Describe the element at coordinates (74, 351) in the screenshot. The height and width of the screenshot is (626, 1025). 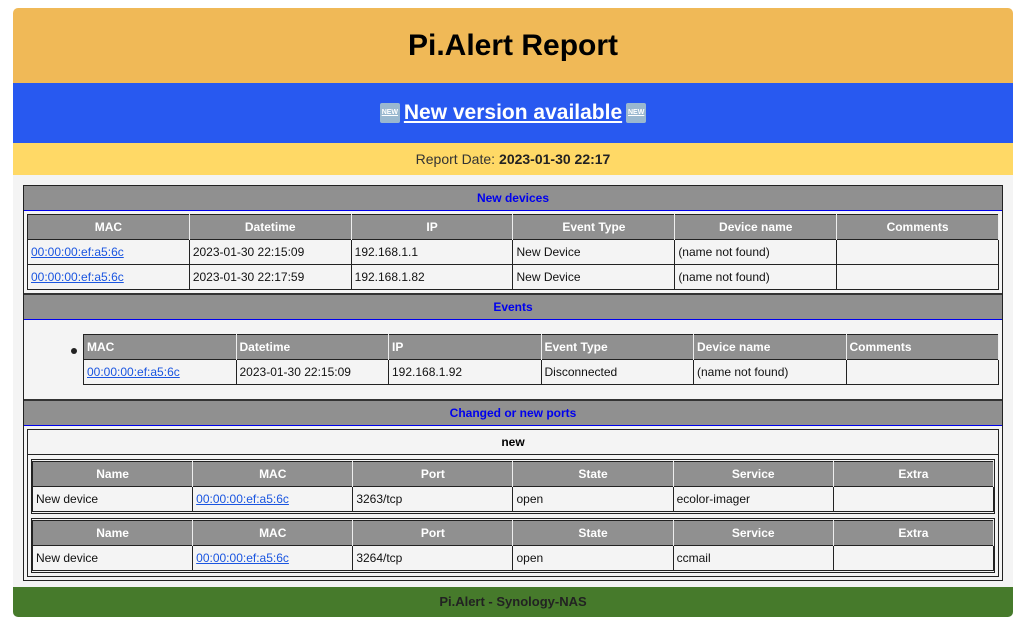
I see `list-bullet` at that location.